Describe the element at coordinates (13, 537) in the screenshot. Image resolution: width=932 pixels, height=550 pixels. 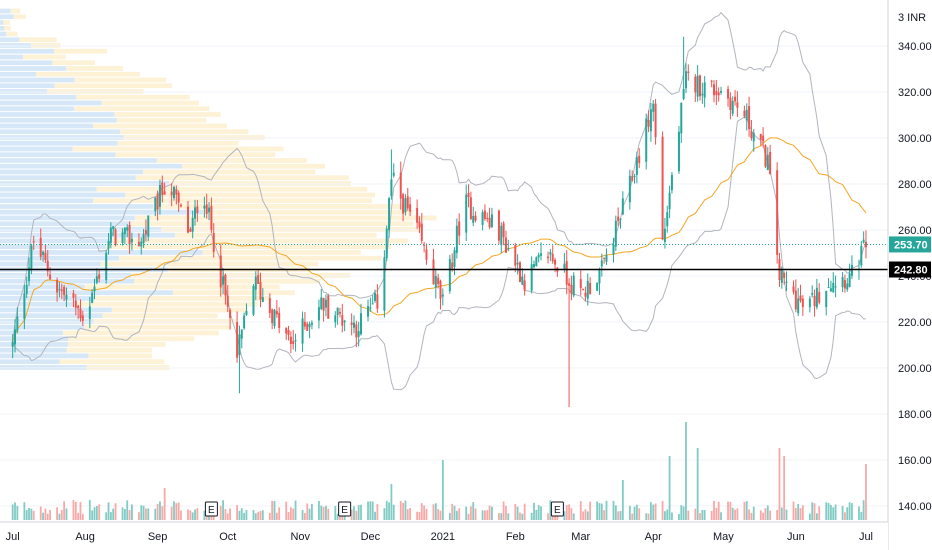
I see `x-tick-label: Jul` at that location.